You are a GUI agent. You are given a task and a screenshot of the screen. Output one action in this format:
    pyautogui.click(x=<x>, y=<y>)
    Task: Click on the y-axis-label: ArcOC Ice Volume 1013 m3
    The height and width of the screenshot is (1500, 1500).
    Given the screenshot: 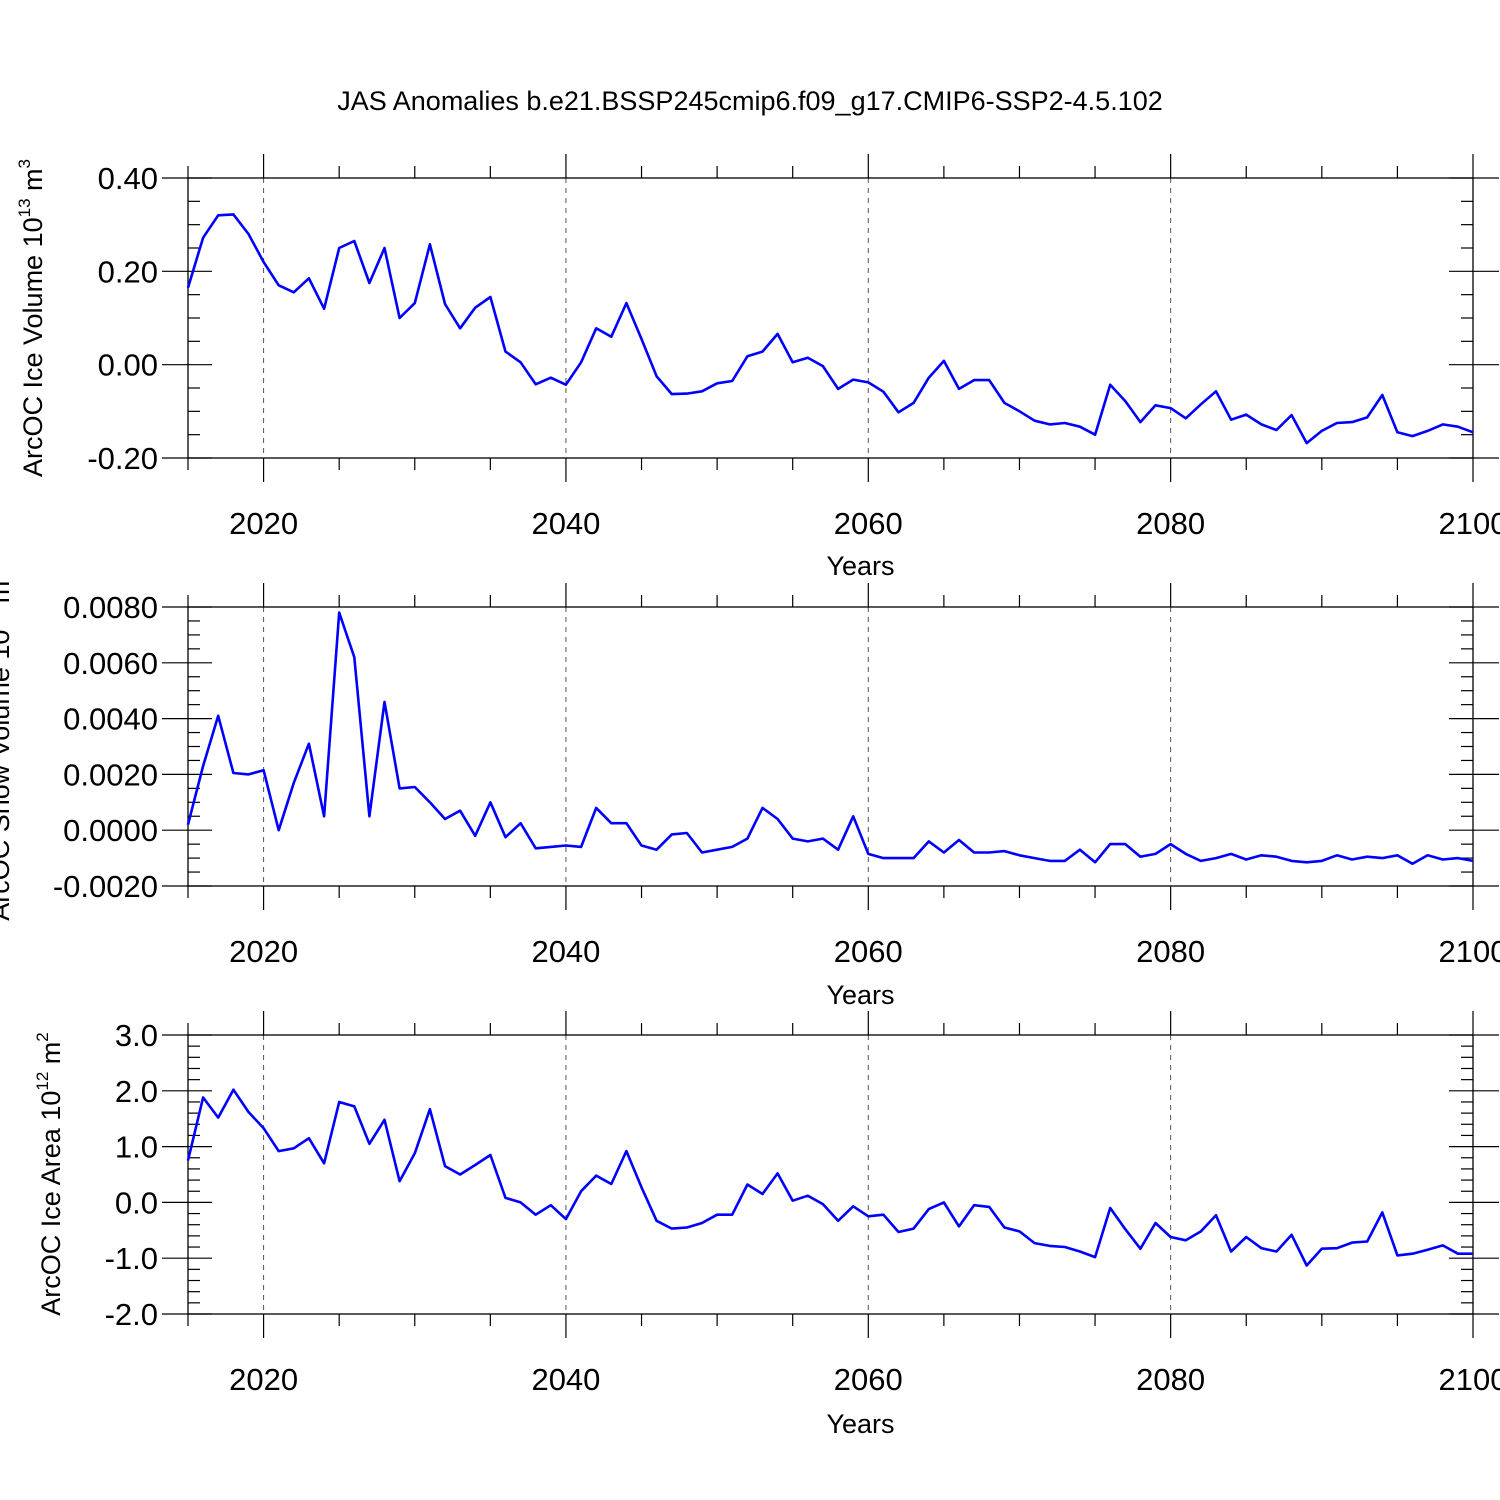 What is the action you would take?
    pyautogui.click(x=31, y=318)
    